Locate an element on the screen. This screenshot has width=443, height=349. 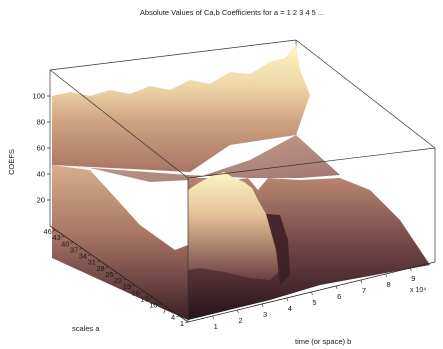
y-tick-label: 28 is located at coordinates (100, 268).